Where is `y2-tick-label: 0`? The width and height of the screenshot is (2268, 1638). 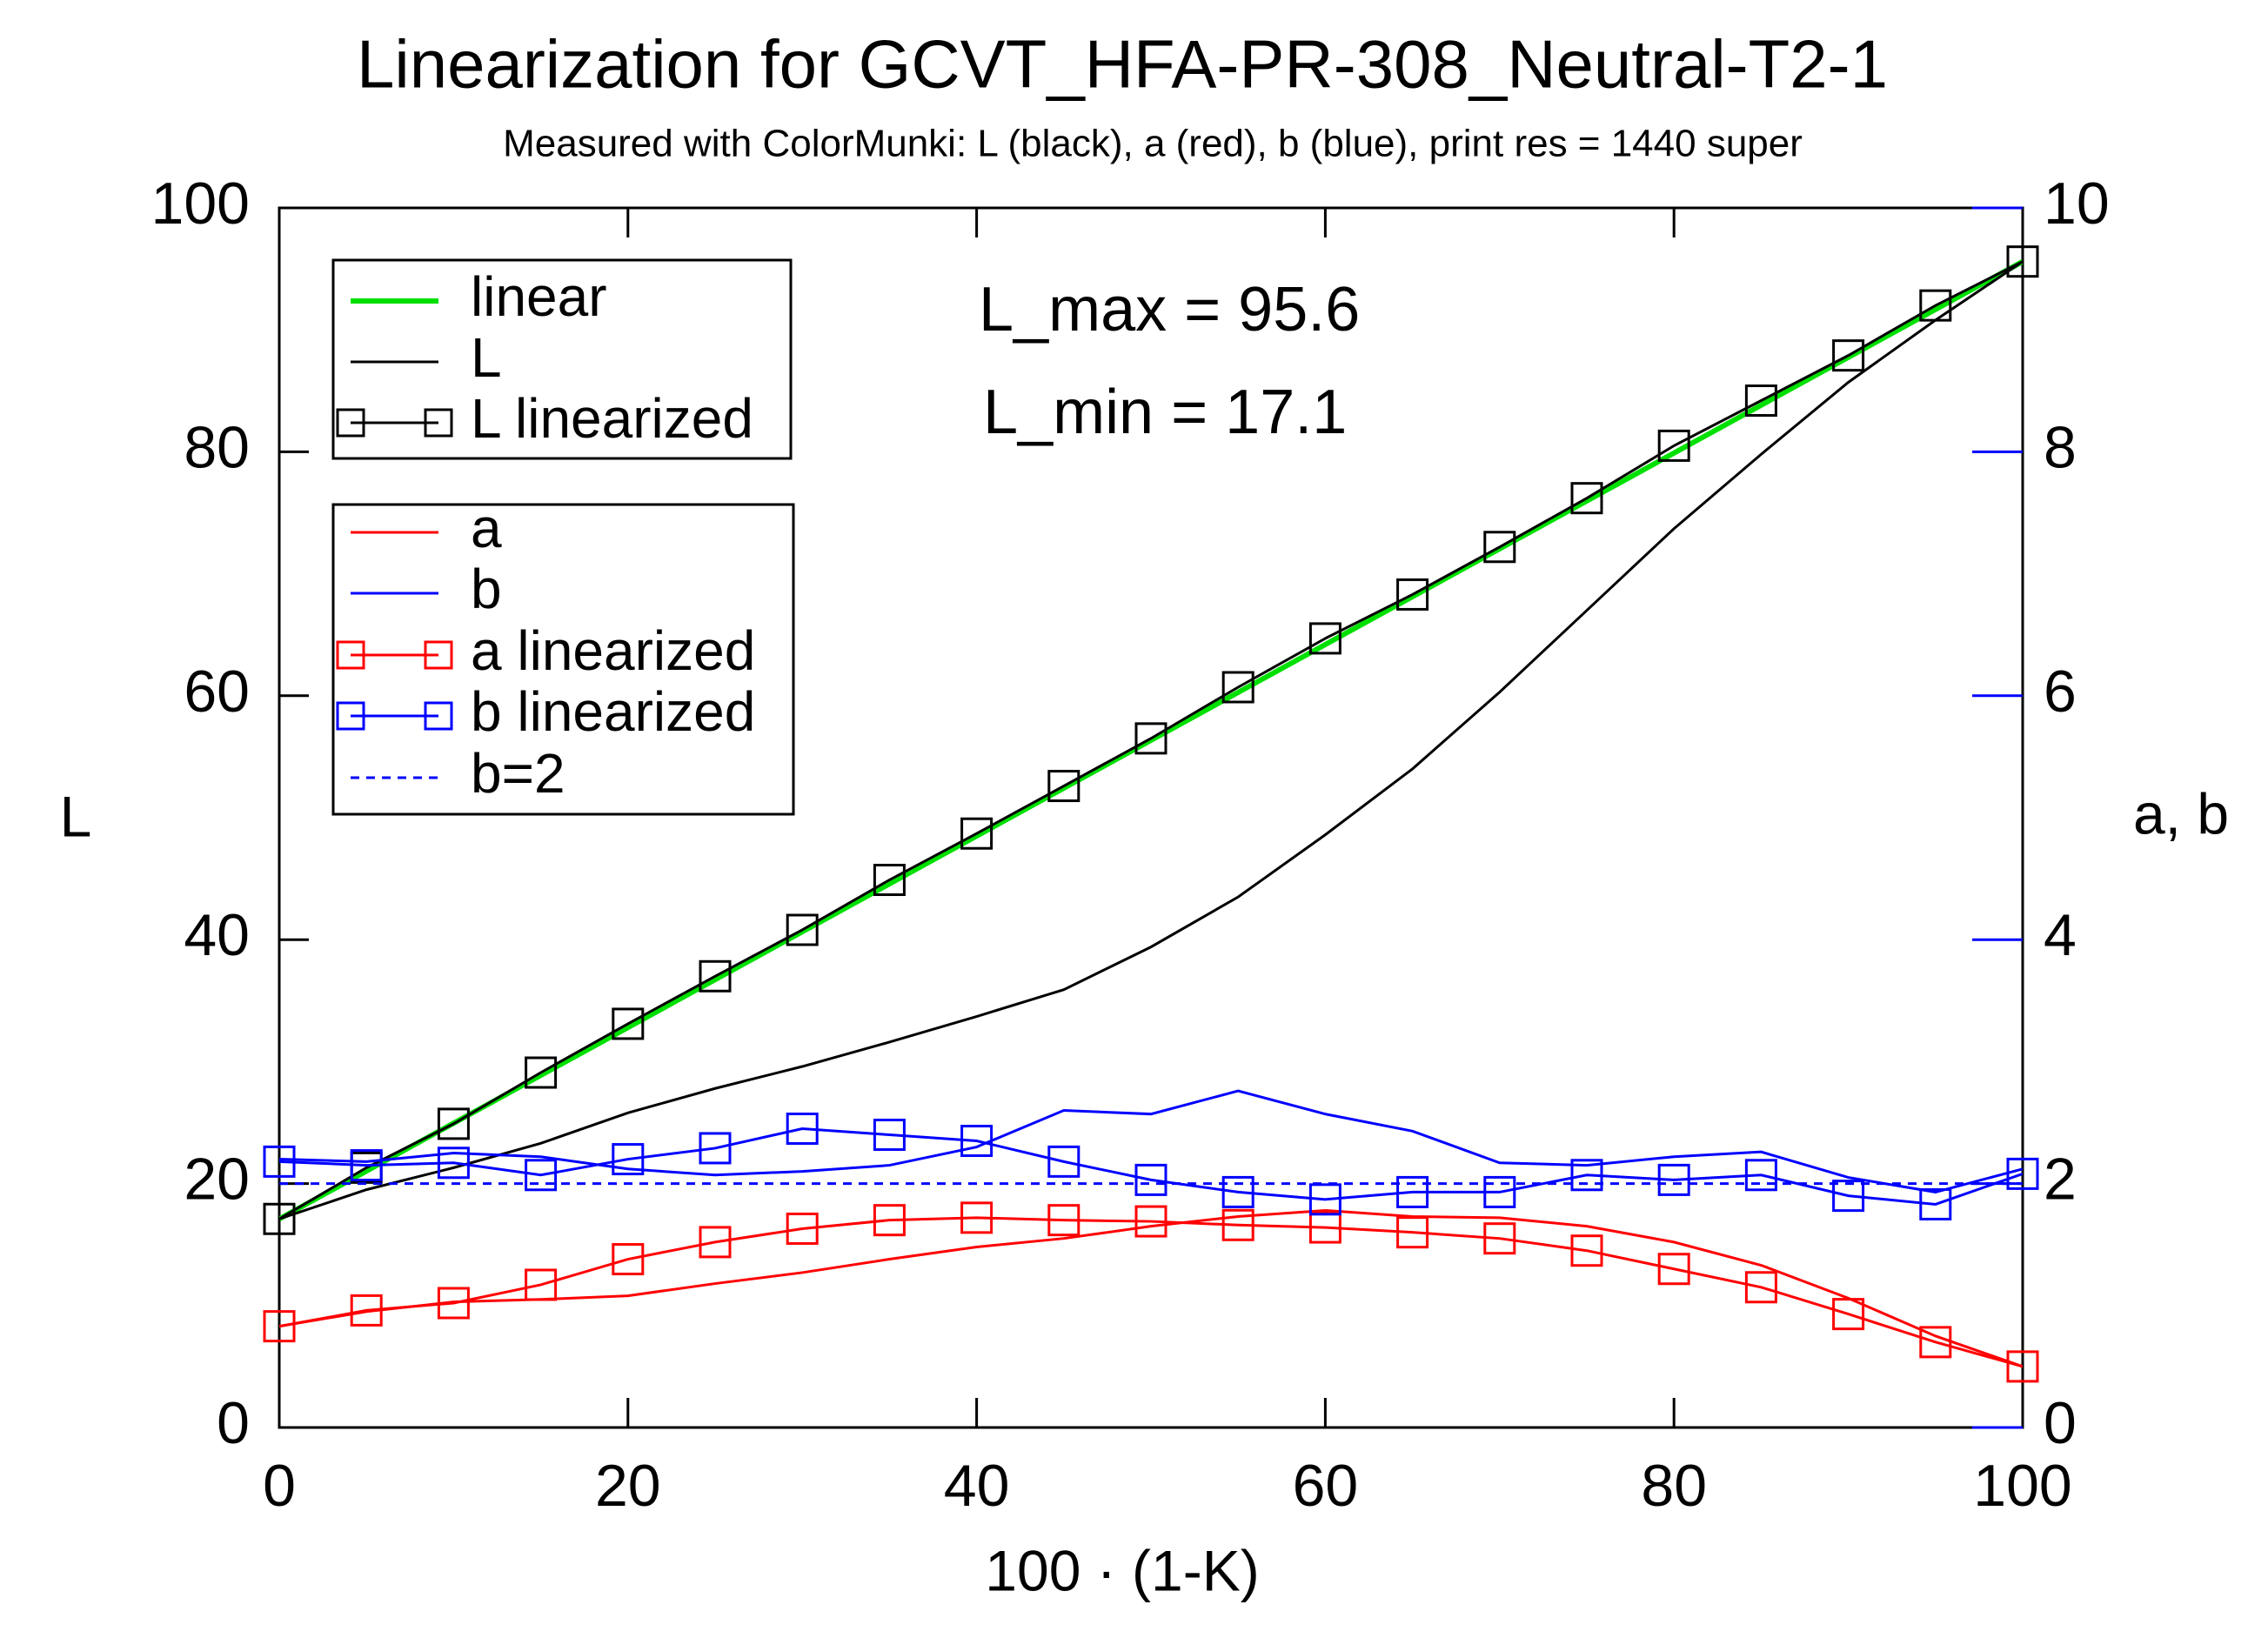
y2-tick-label: 0 is located at coordinates (2061, 1423).